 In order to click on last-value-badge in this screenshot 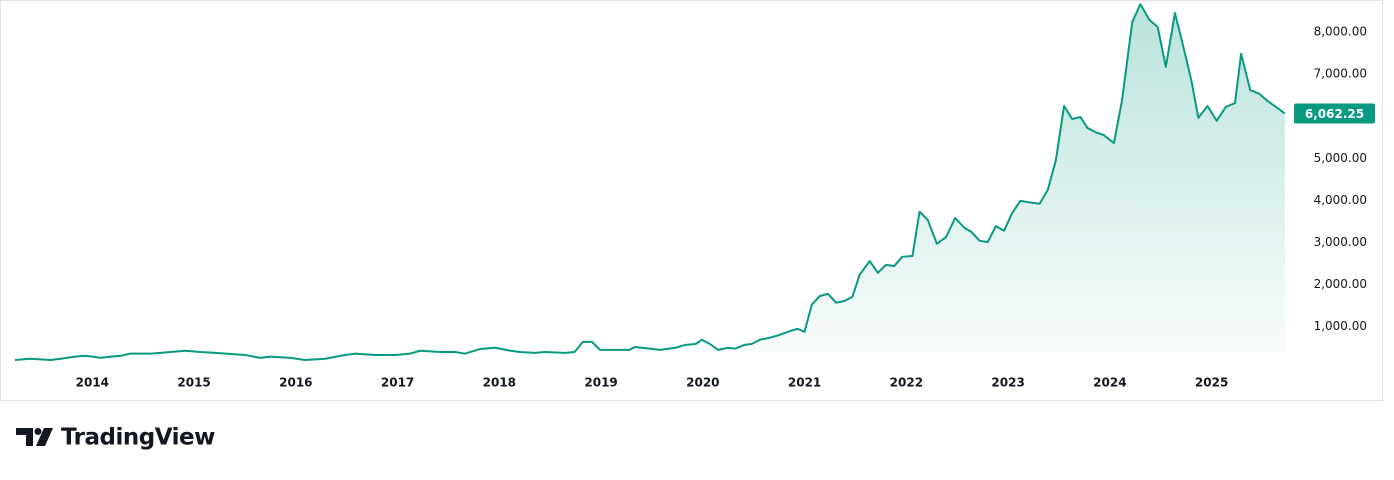, I will do `click(1334, 113)`.